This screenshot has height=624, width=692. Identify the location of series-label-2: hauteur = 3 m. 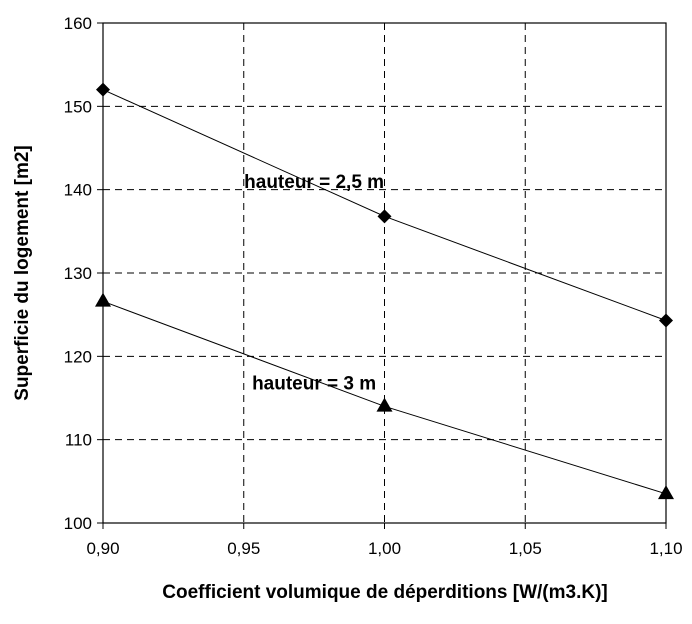
(314, 384).